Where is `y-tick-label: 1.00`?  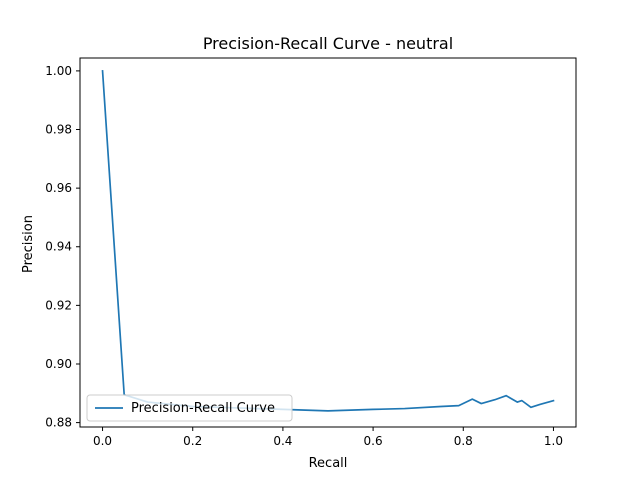
y-tick-label: 1.00 is located at coordinates (58, 71).